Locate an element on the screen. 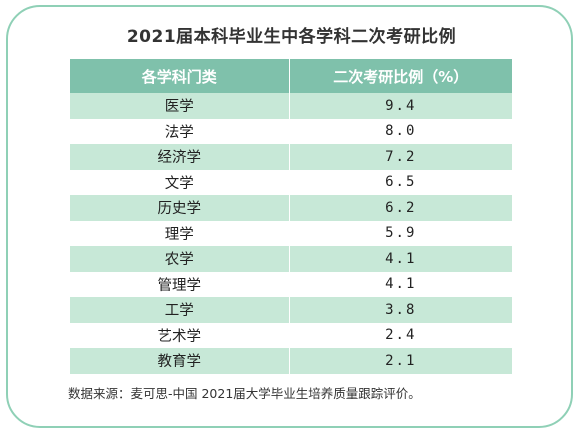 Image resolution: width=583 pixels, height=437 pixels. table-row: 管理学 4.1 is located at coordinates (291, 284).